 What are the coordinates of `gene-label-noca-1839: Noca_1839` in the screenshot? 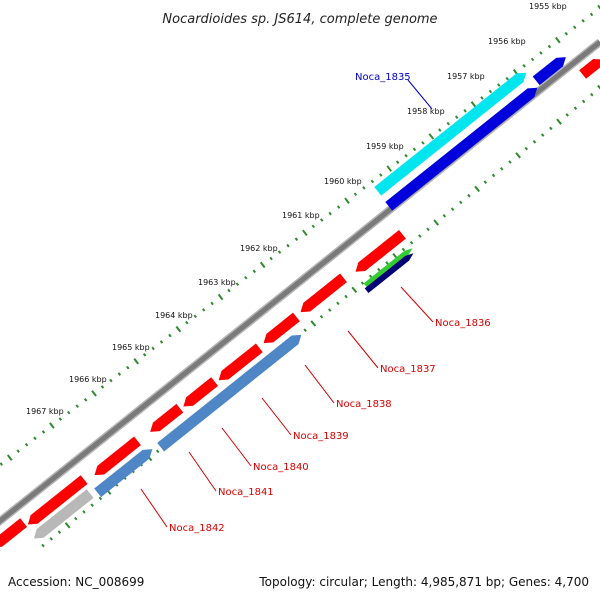 It's located at (321, 436).